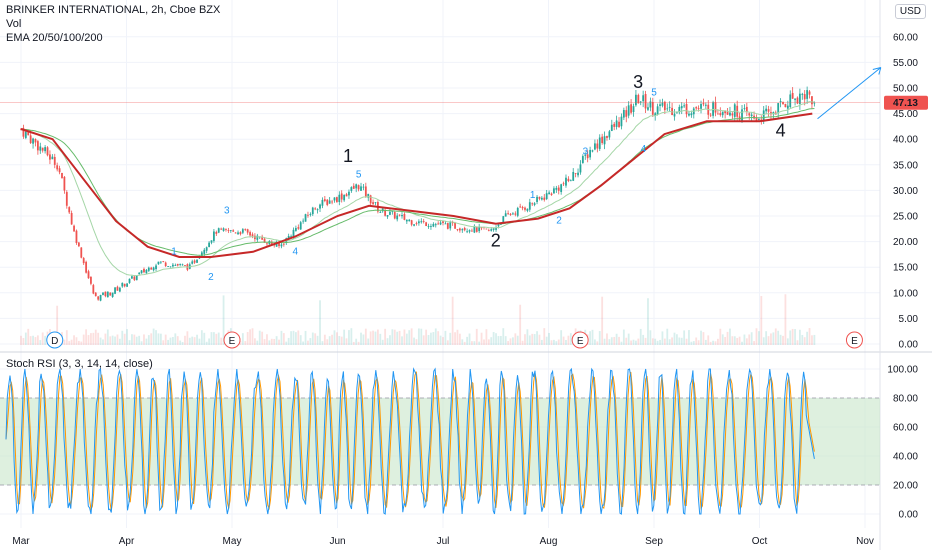 The width and height of the screenshot is (932, 550). Describe the element at coordinates (910, 11) in the screenshot. I see `currency-selector: USD` at that location.